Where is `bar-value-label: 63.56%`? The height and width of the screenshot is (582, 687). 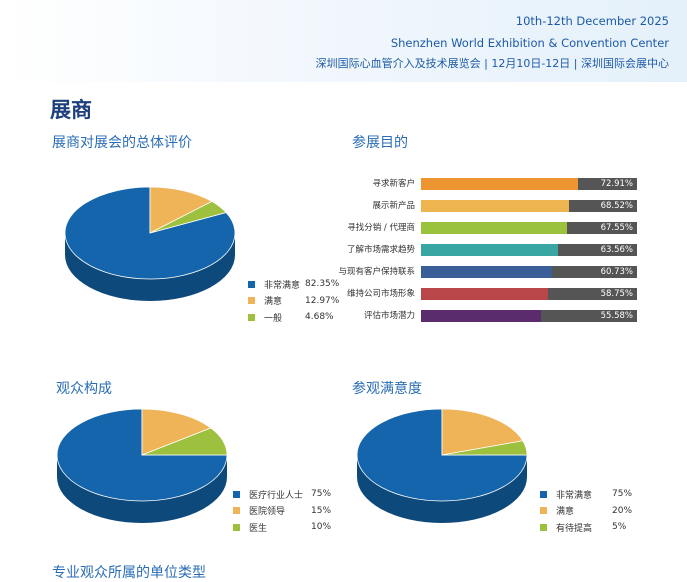 bar-value-label: 63.56% is located at coordinates (616, 250).